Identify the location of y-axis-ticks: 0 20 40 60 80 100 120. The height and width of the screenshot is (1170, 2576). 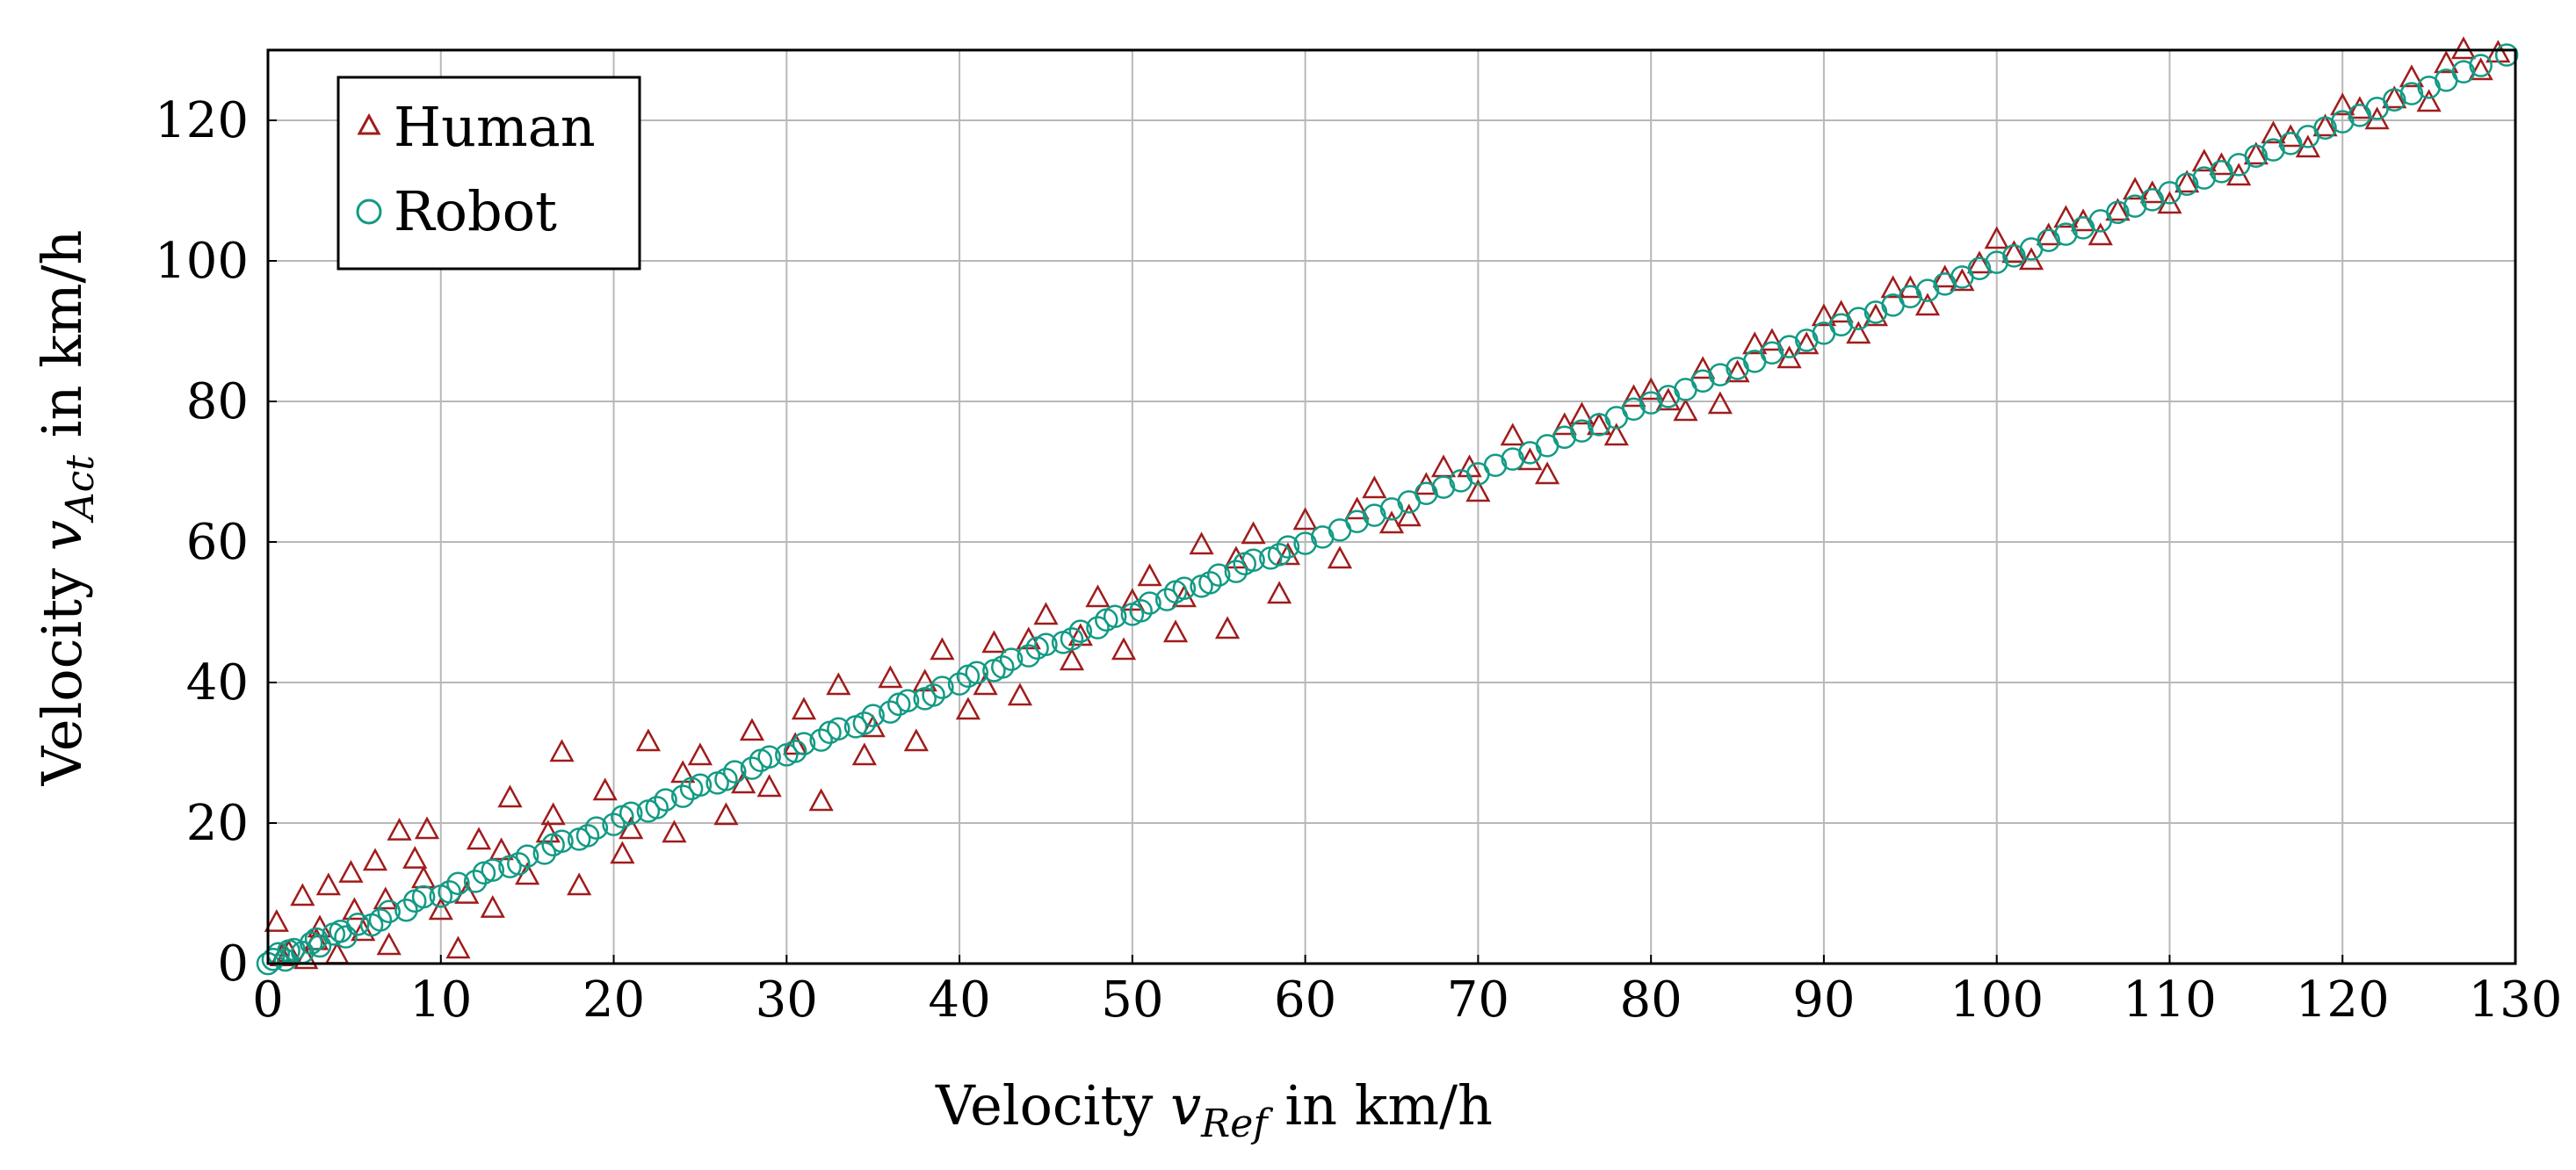
(216, 542).